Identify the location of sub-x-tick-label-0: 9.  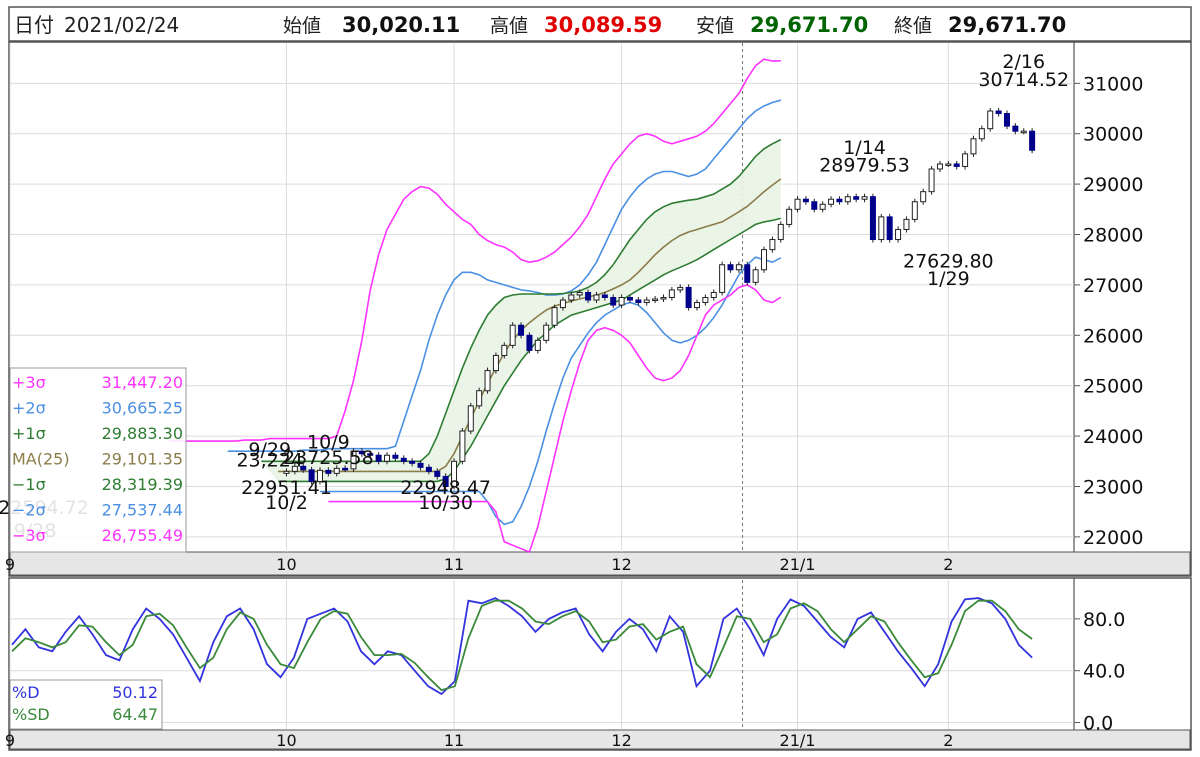
(10, 740).